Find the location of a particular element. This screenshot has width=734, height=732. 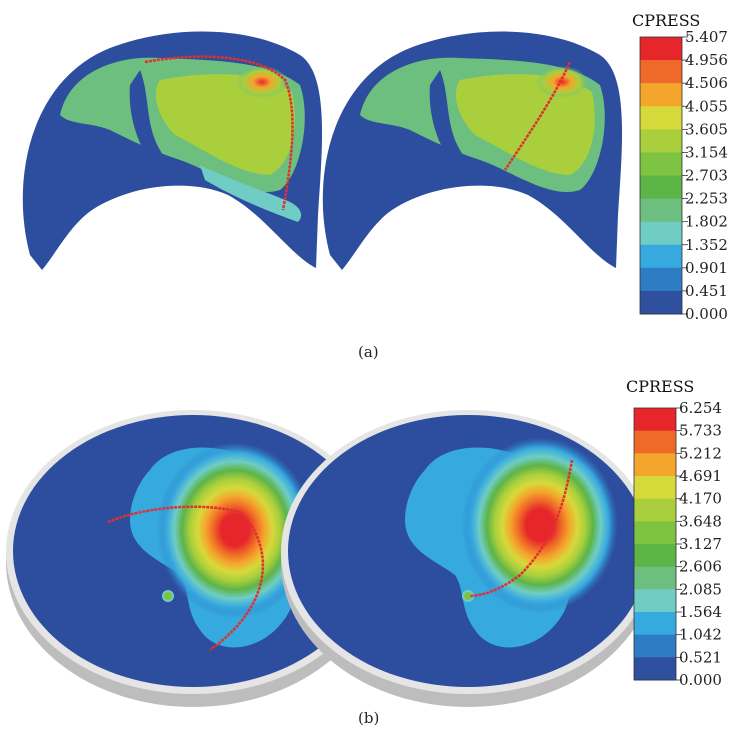

legend-b-tick-label: 0.000 is located at coordinates (700, 680).